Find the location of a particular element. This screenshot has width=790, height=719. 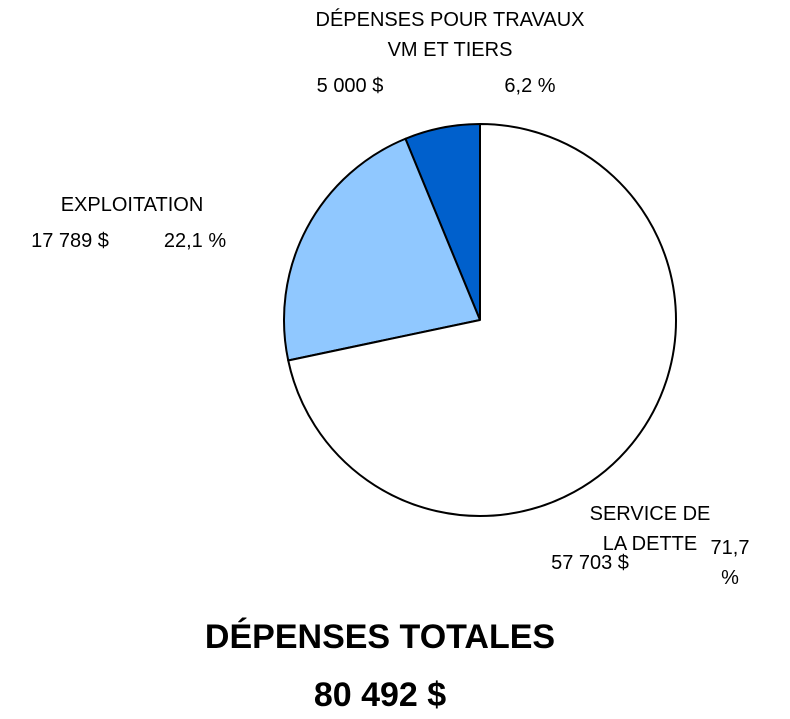

slice-label: DÉPENSES POUR TRAVAUX VM ET TIERS is located at coordinates (450, 35).